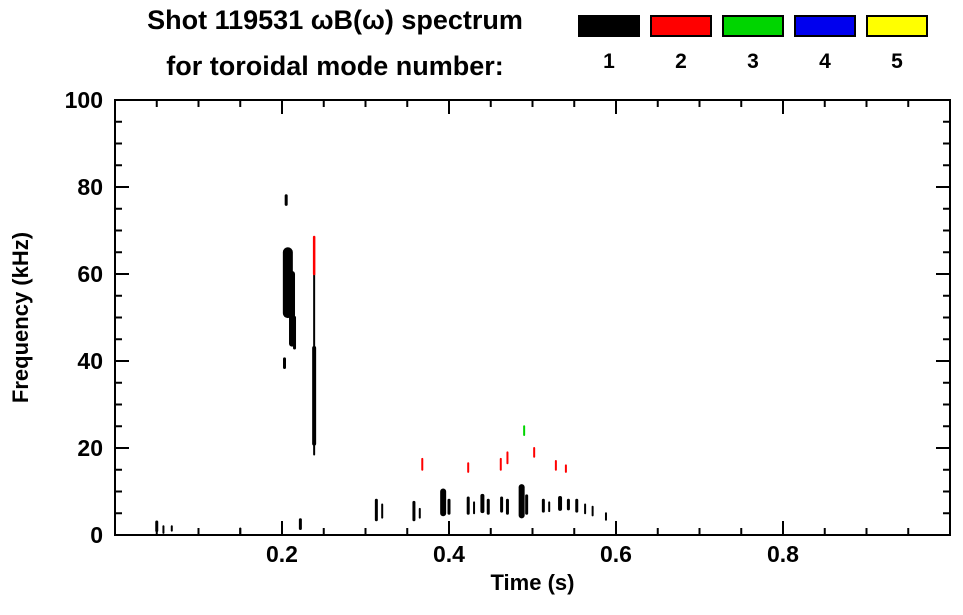 Image resolution: width=963 pixels, height=615 pixels. What do you see at coordinates (825, 61) in the screenshot?
I see `legend-label-mode-4: 4` at bounding box center [825, 61].